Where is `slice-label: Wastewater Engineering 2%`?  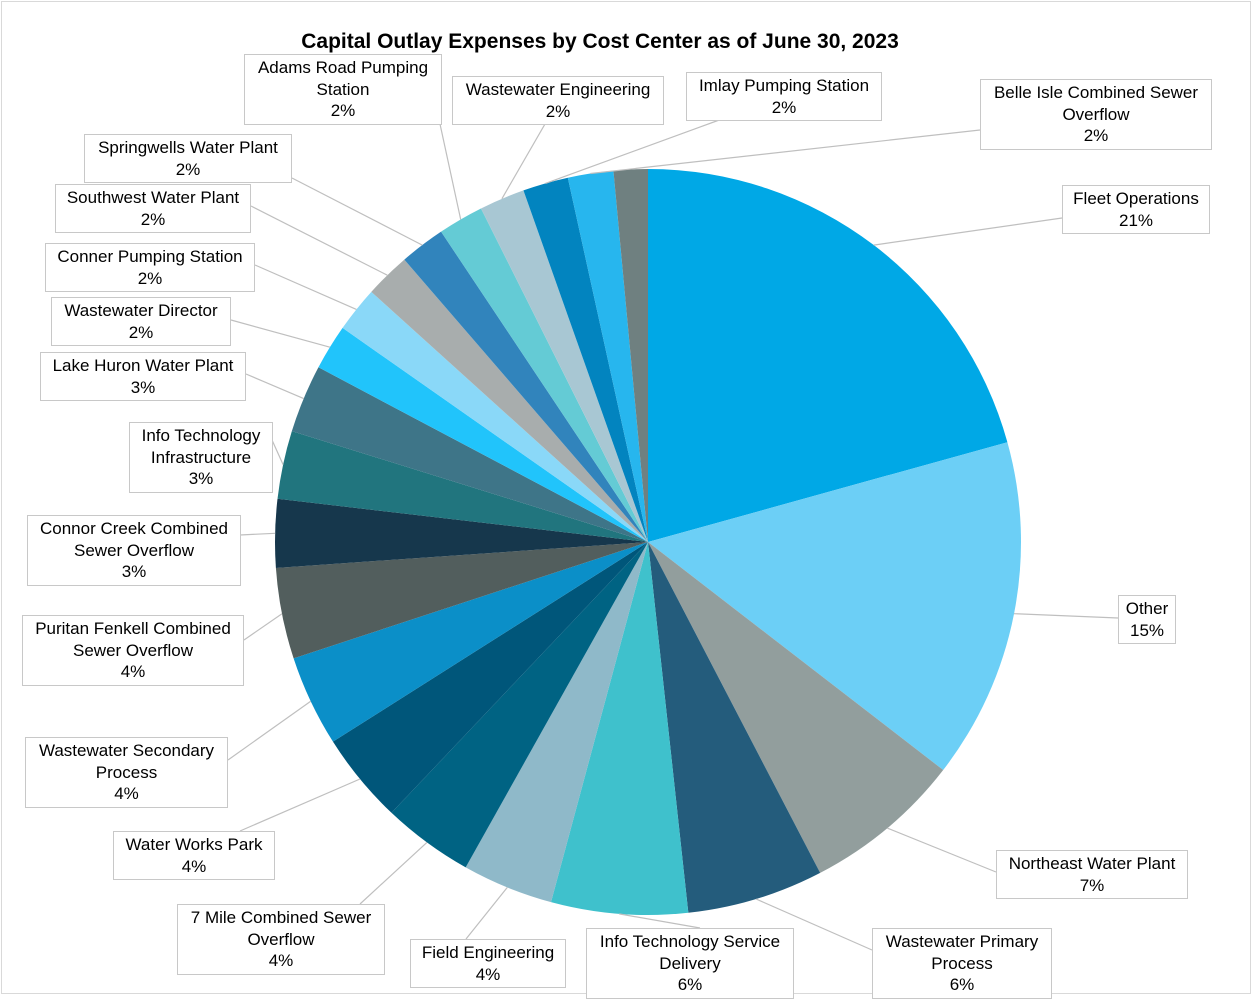
slice-label: Wastewater Engineering 2% is located at coordinates (558, 100).